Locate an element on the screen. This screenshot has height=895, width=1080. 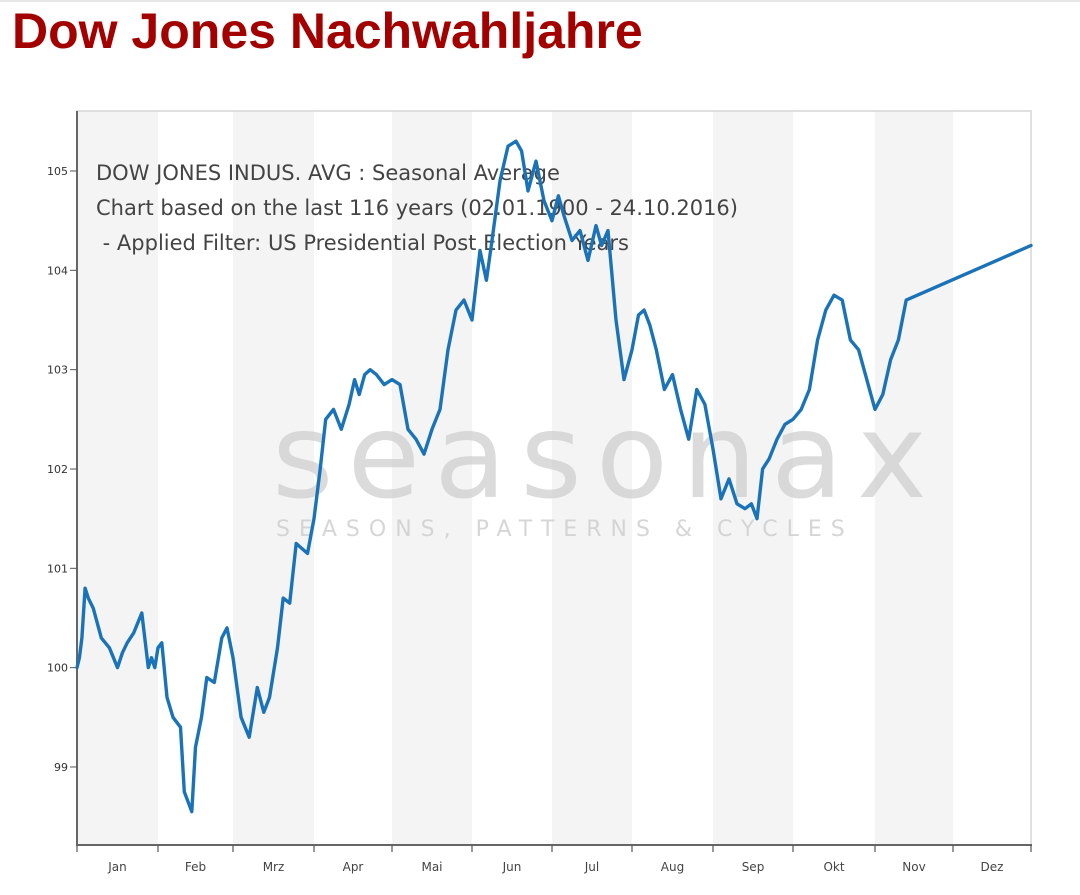
page-title: Dow Jones Nachwahljahre is located at coordinates (327, 31).